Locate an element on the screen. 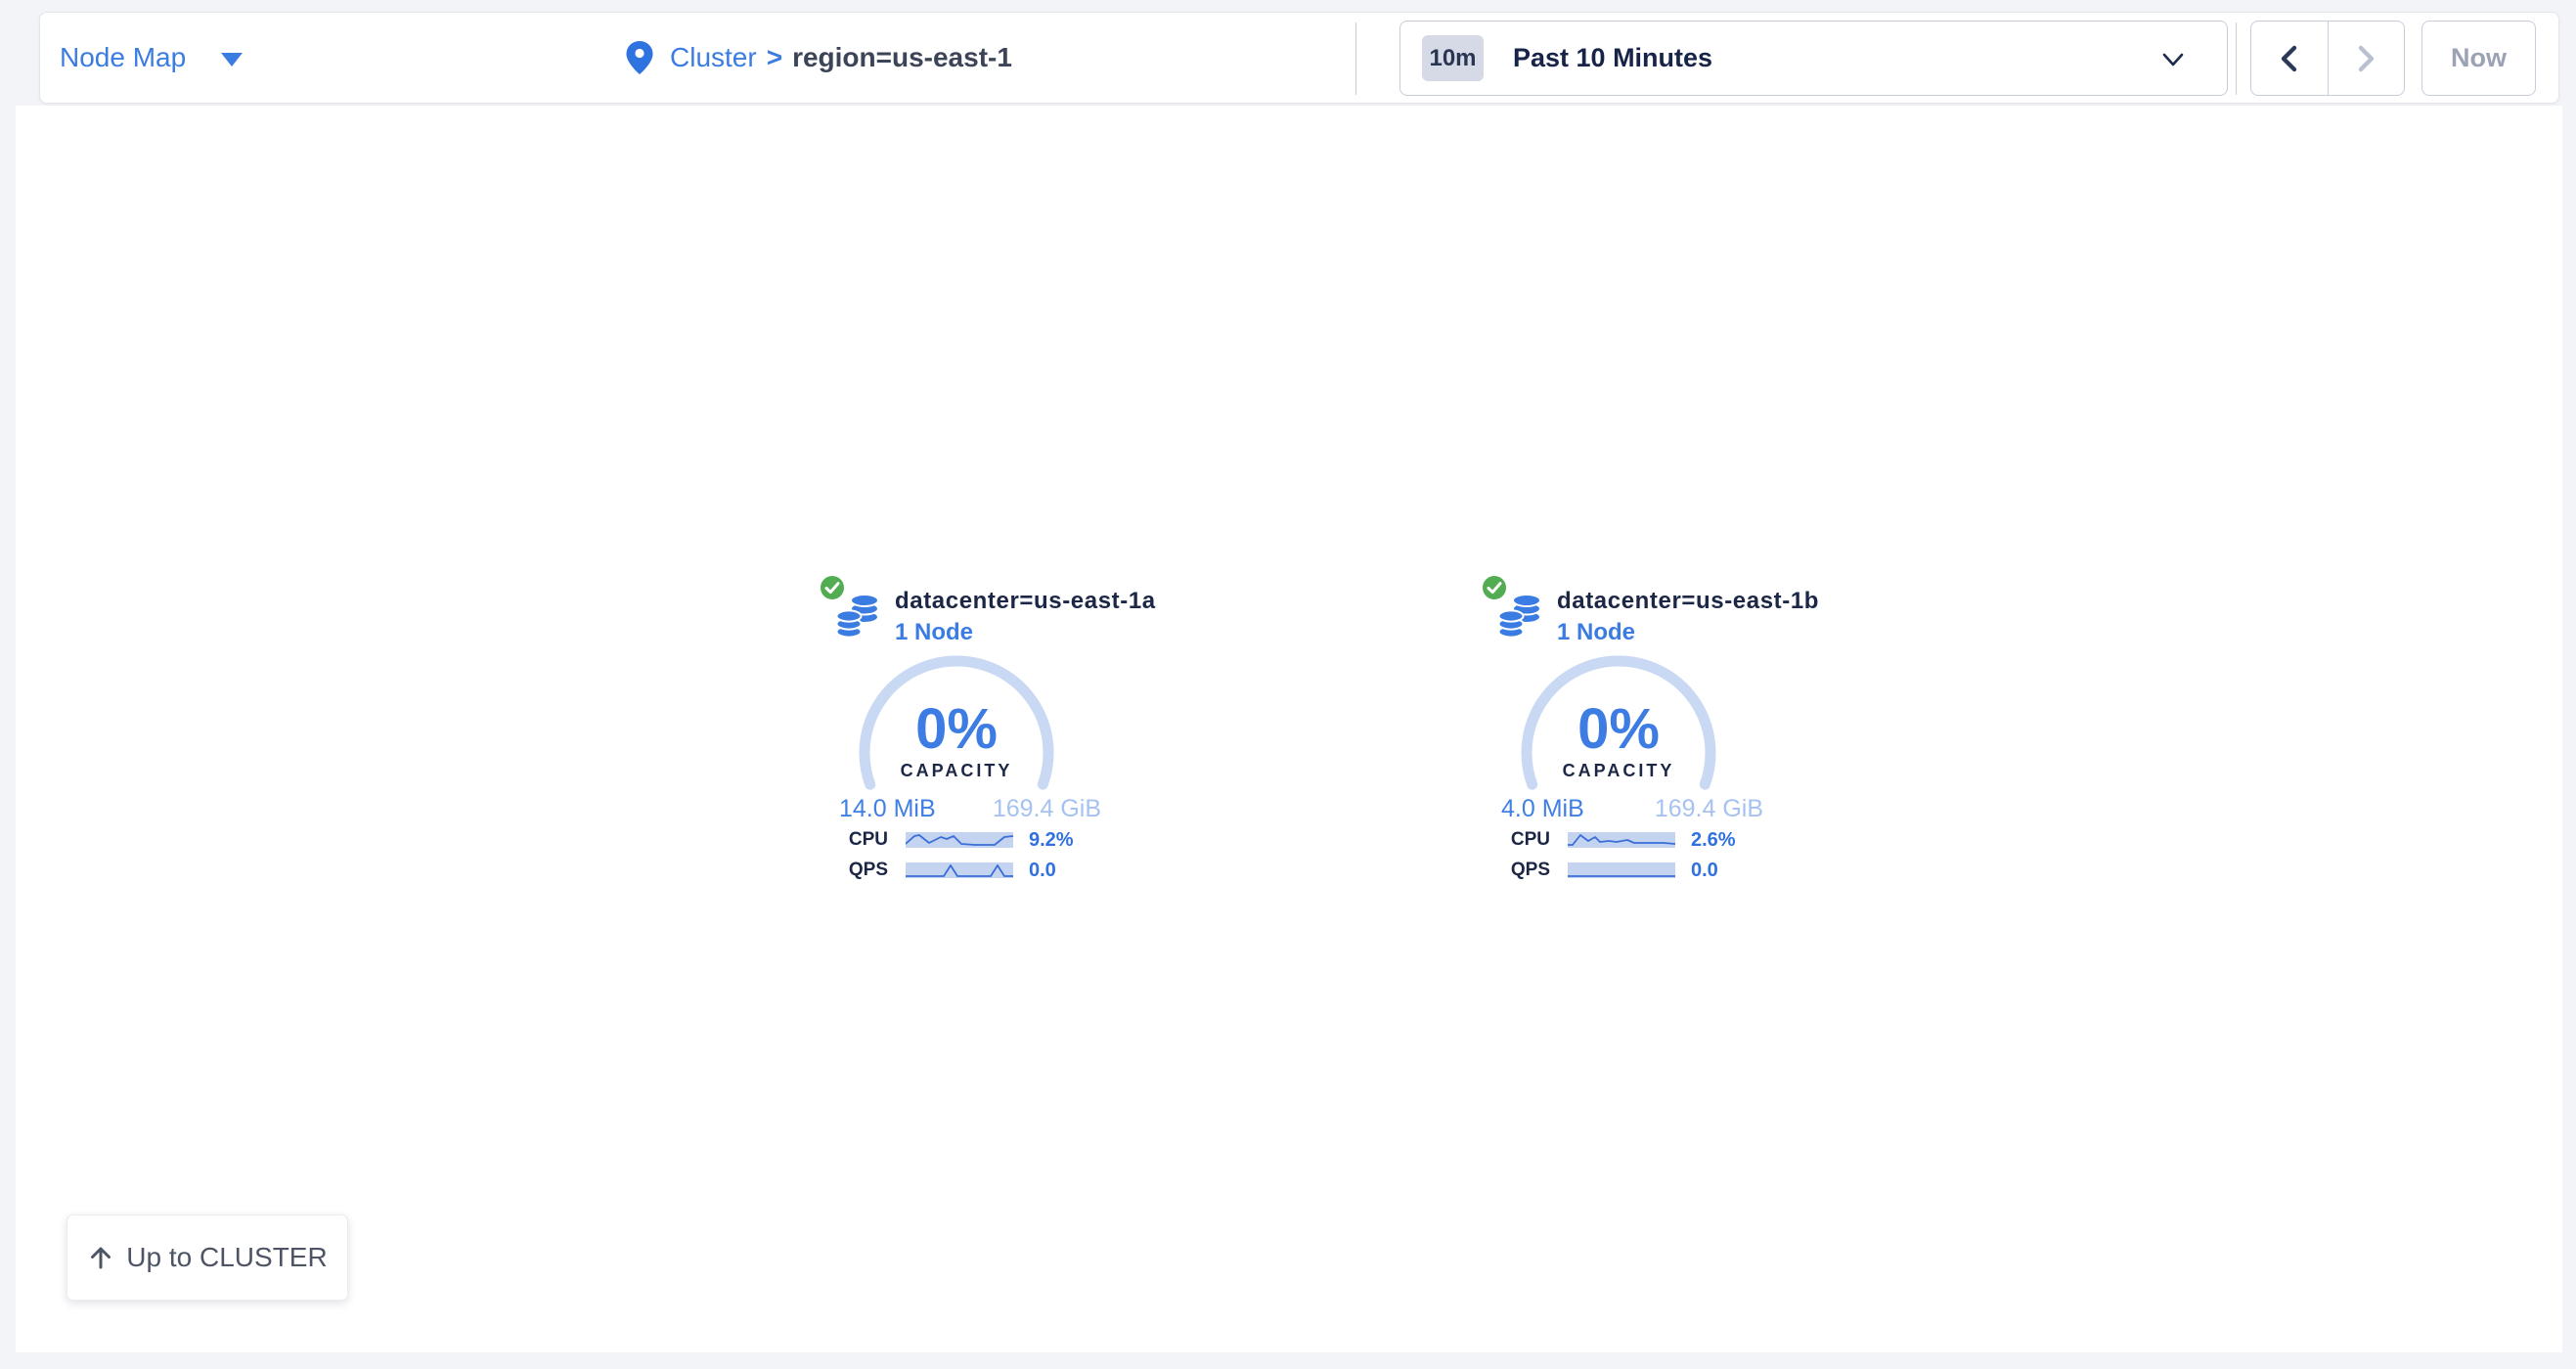 This screenshot has height=1369, width=2576. time-range-label: Past 10 Minutes is located at coordinates (1613, 58).